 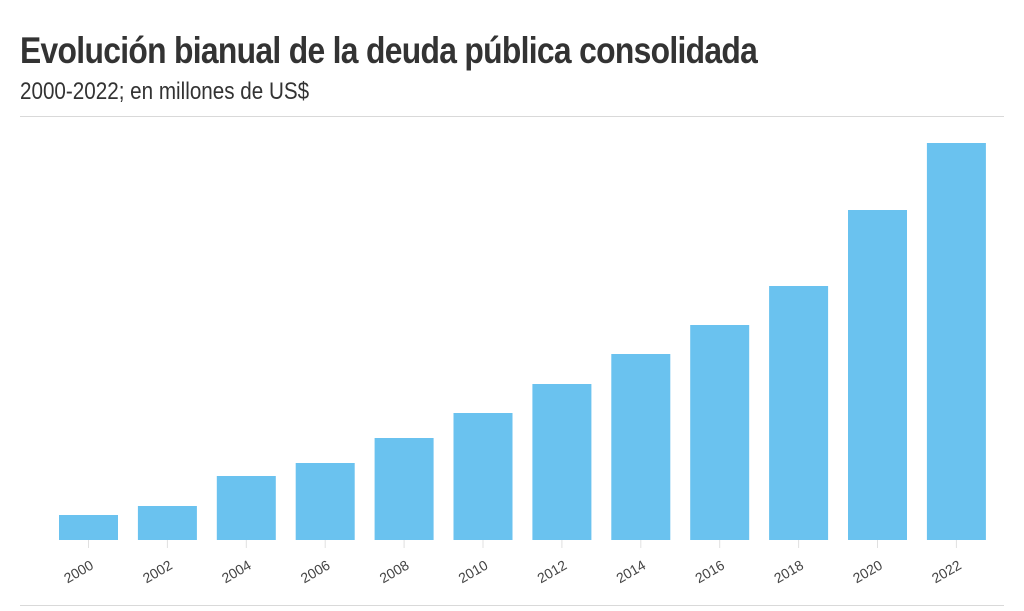 I want to click on bar-2016, so click(x=720, y=432).